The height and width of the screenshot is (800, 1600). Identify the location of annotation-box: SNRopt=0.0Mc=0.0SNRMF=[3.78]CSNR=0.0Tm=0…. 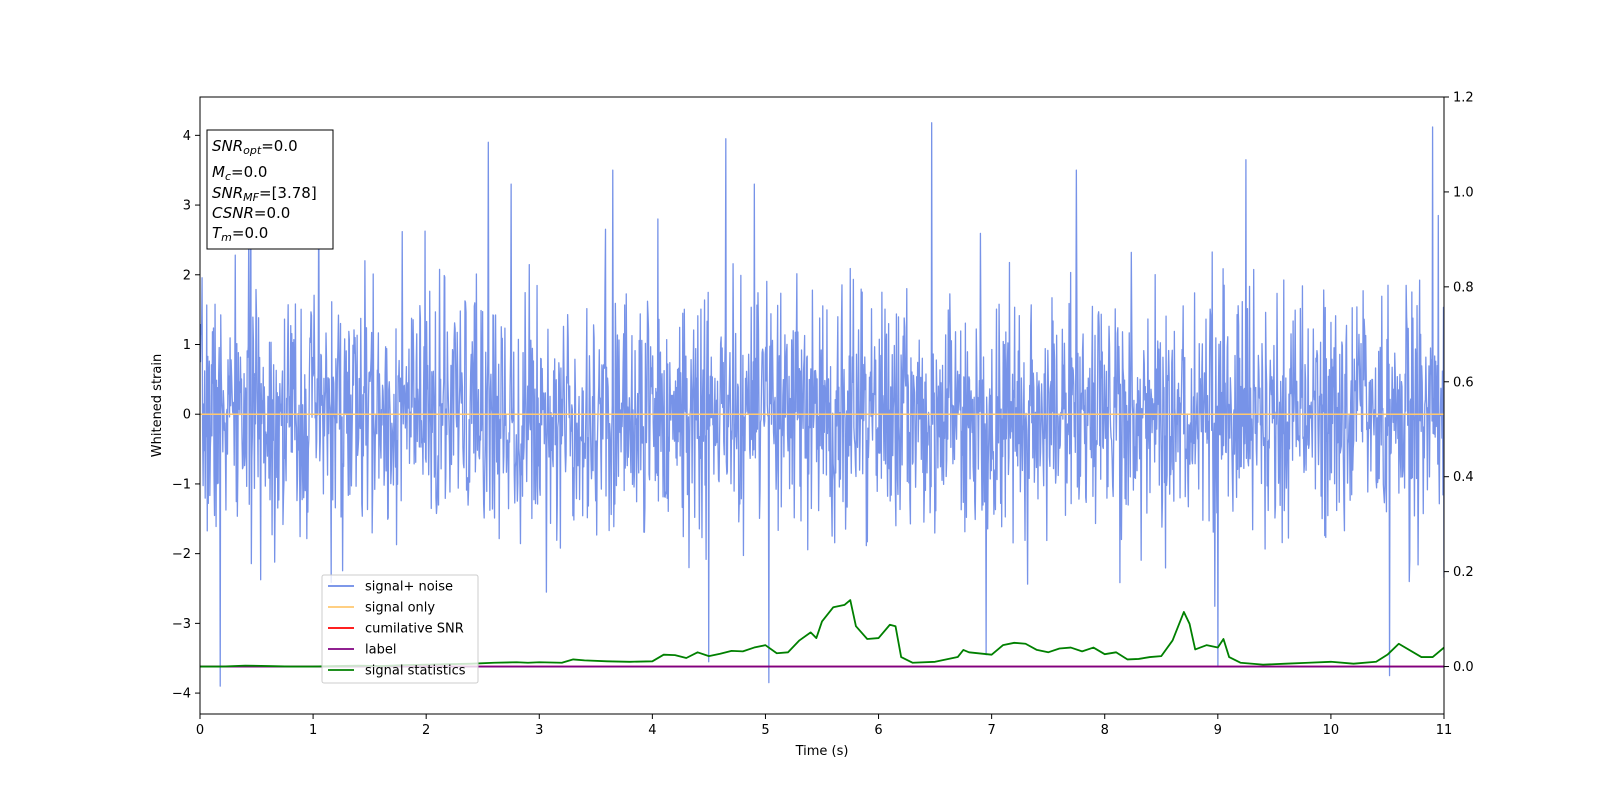
(270, 189).